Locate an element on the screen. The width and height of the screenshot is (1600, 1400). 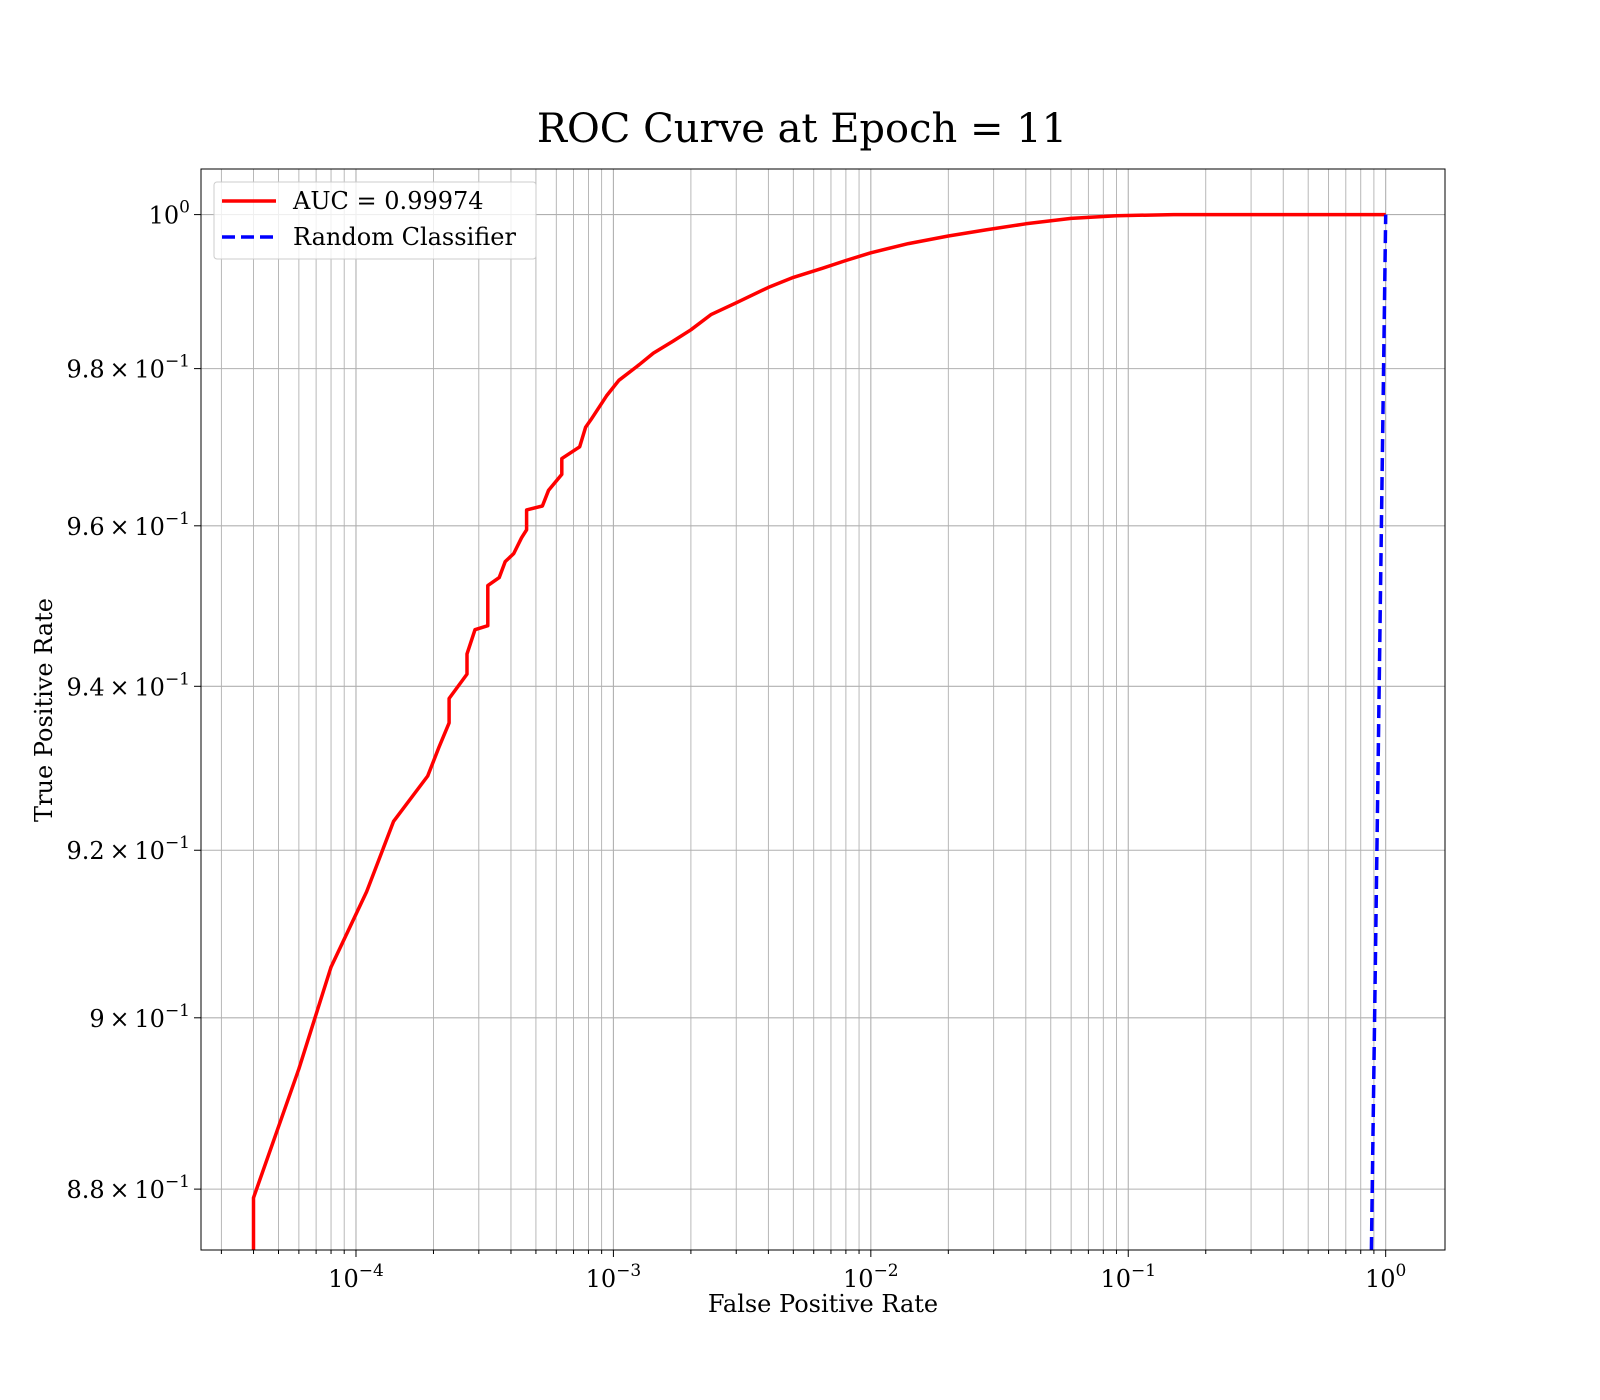
legend-box is located at coordinates (375, 220).